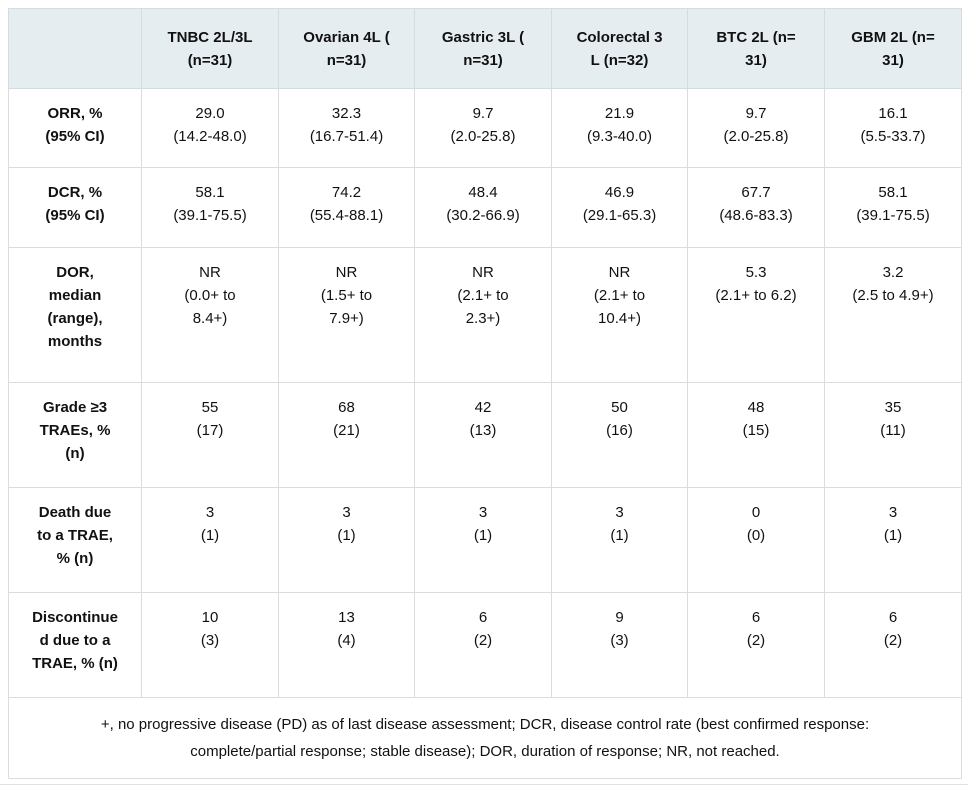 The width and height of the screenshot is (968, 791). Describe the element at coordinates (346, 128) in the screenshot. I see `data-cell: 32.3 (16.7-51.4)` at that location.